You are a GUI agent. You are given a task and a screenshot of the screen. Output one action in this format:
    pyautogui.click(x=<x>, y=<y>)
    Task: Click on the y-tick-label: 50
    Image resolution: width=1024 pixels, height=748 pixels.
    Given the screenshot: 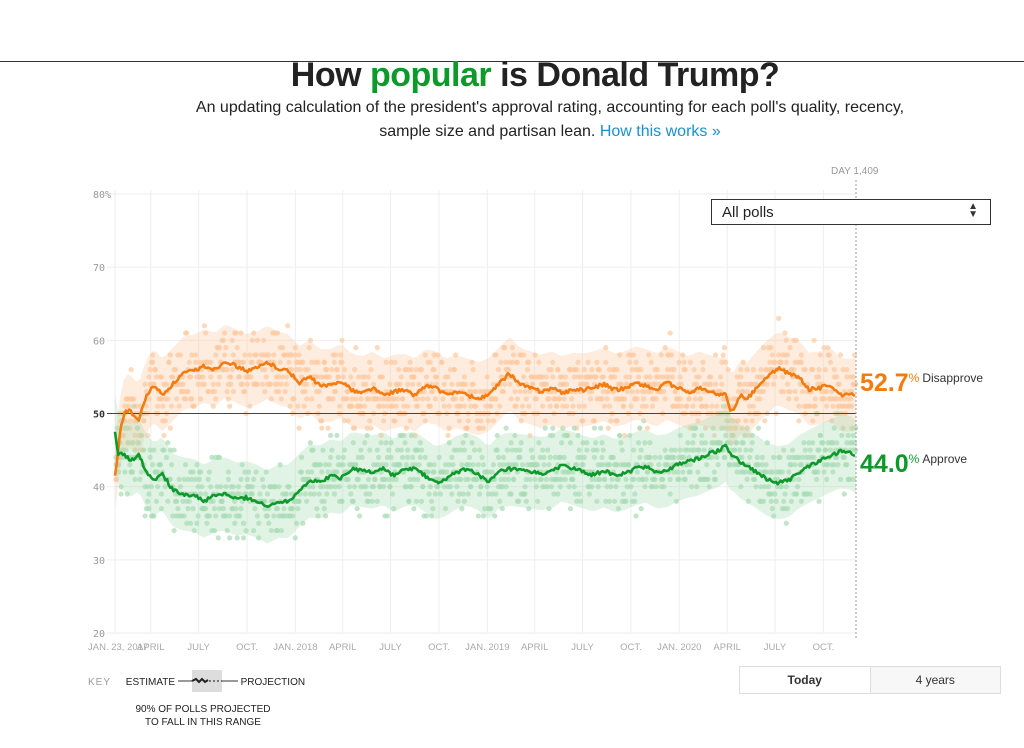 What is the action you would take?
    pyautogui.click(x=99, y=415)
    